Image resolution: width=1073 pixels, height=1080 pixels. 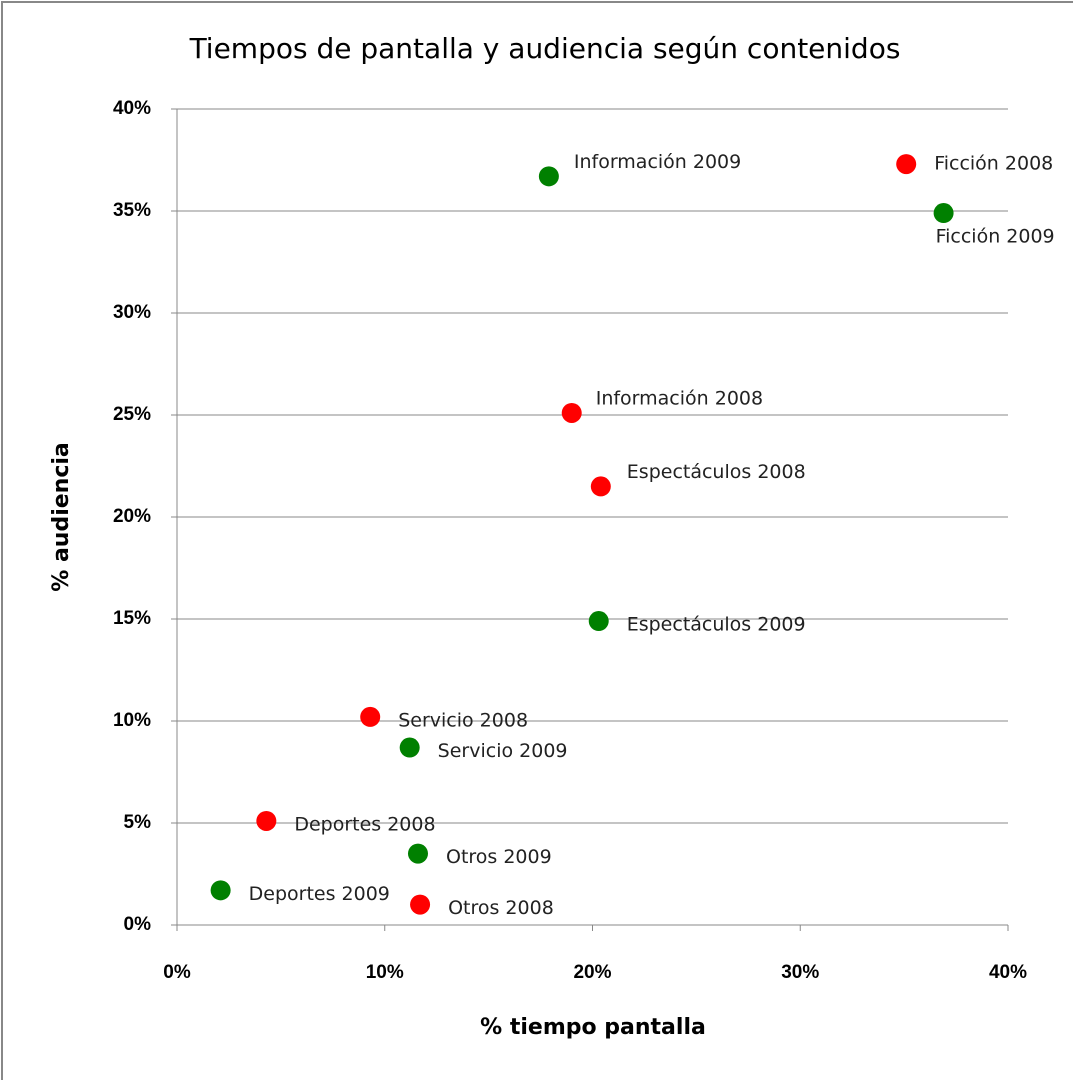 What do you see at coordinates (503, 751) in the screenshot?
I see `point-label: Servicio 2009` at bounding box center [503, 751].